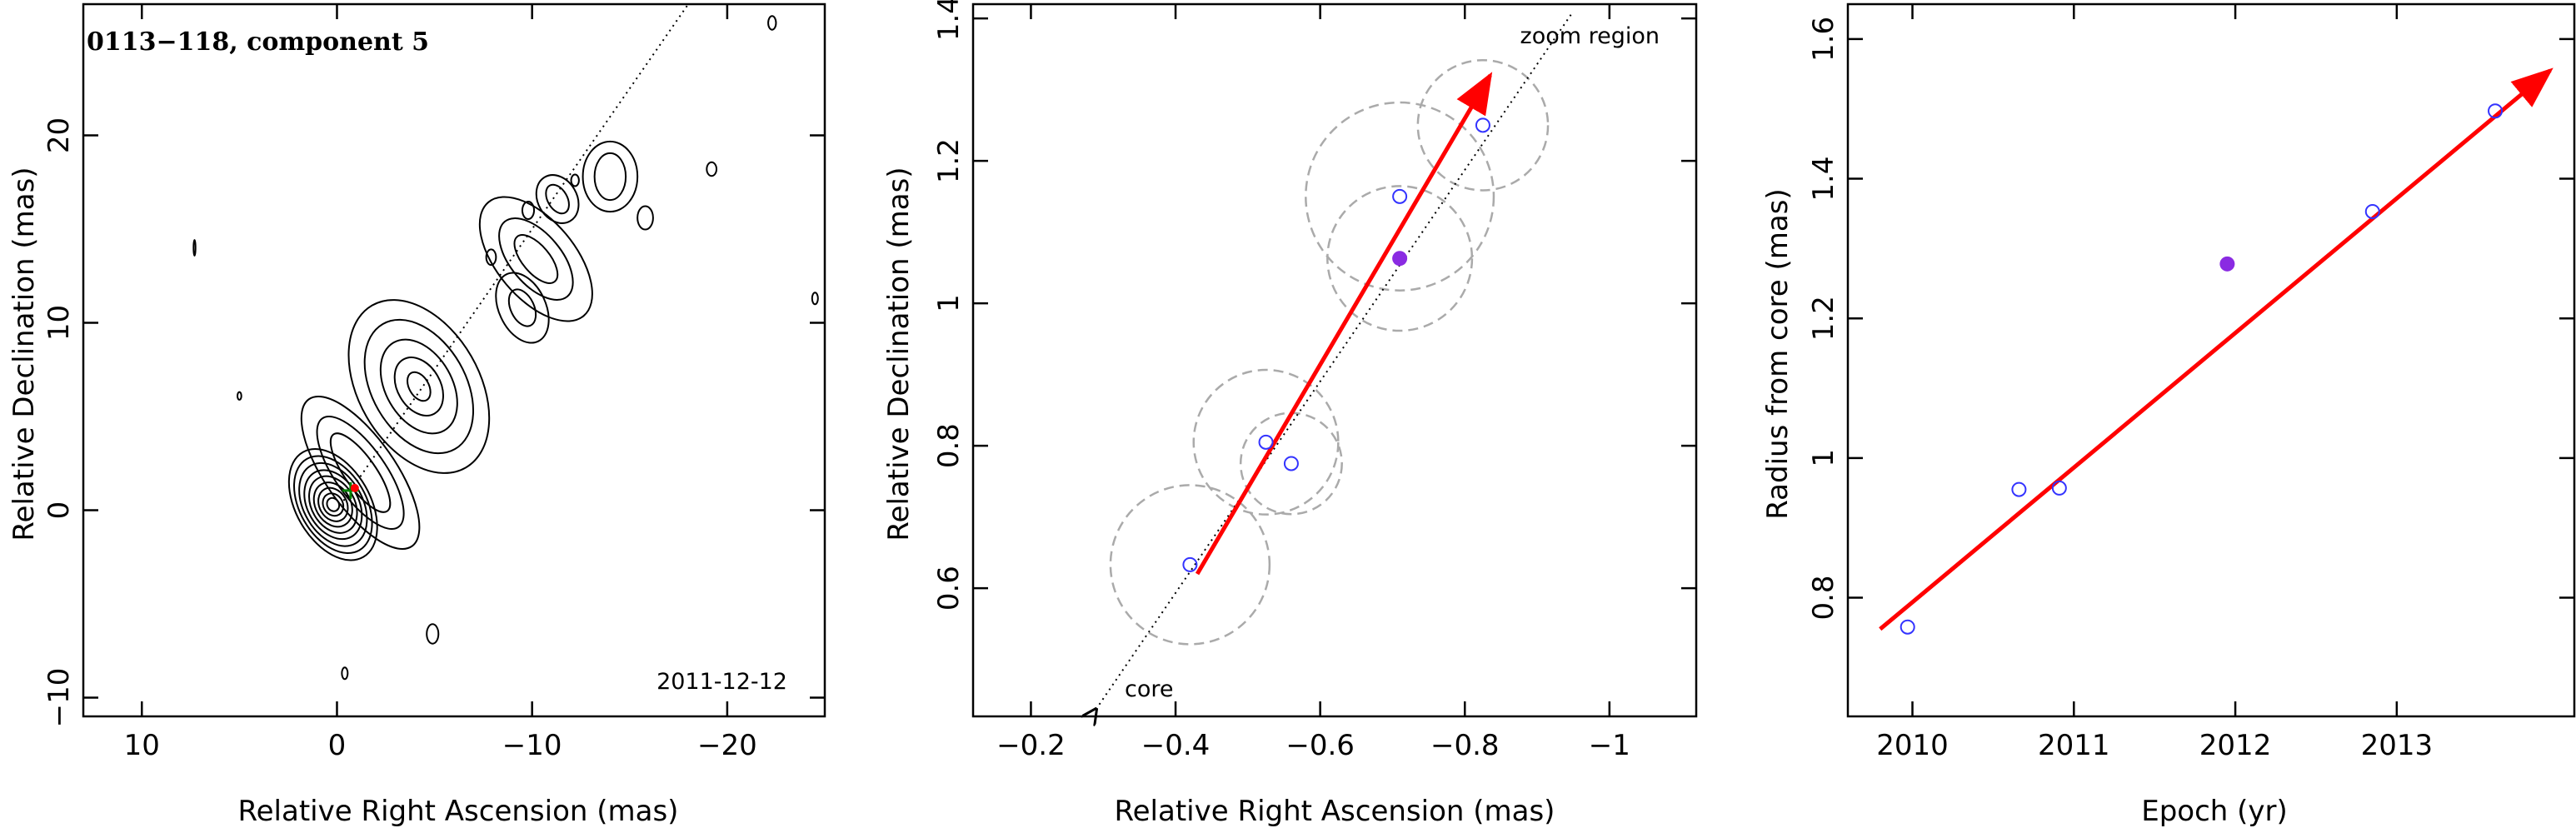  Describe the element at coordinates (2235, 745) in the screenshot. I see `x-tick-label: 2012` at that location.